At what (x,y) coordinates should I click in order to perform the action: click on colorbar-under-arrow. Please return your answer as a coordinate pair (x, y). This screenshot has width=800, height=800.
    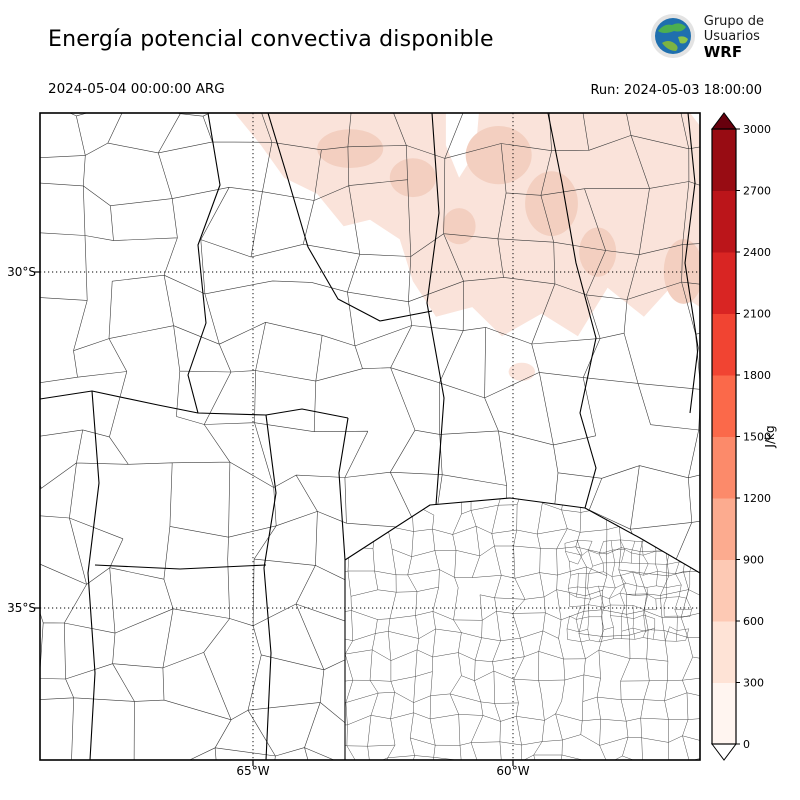
    Looking at the image, I should click on (724, 752).